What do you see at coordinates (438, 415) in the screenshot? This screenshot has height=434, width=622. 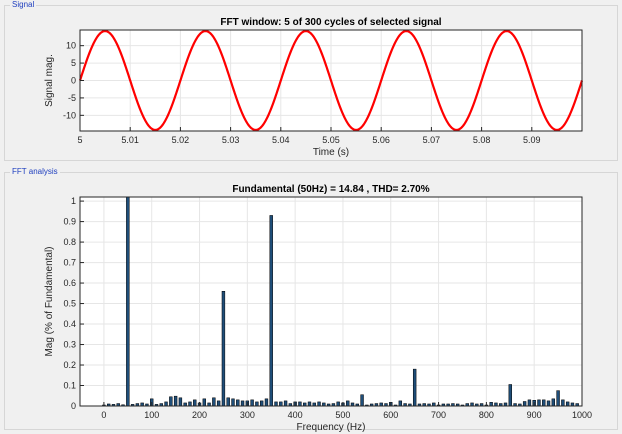 I see `fft-xtick-label: 700` at bounding box center [438, 415].